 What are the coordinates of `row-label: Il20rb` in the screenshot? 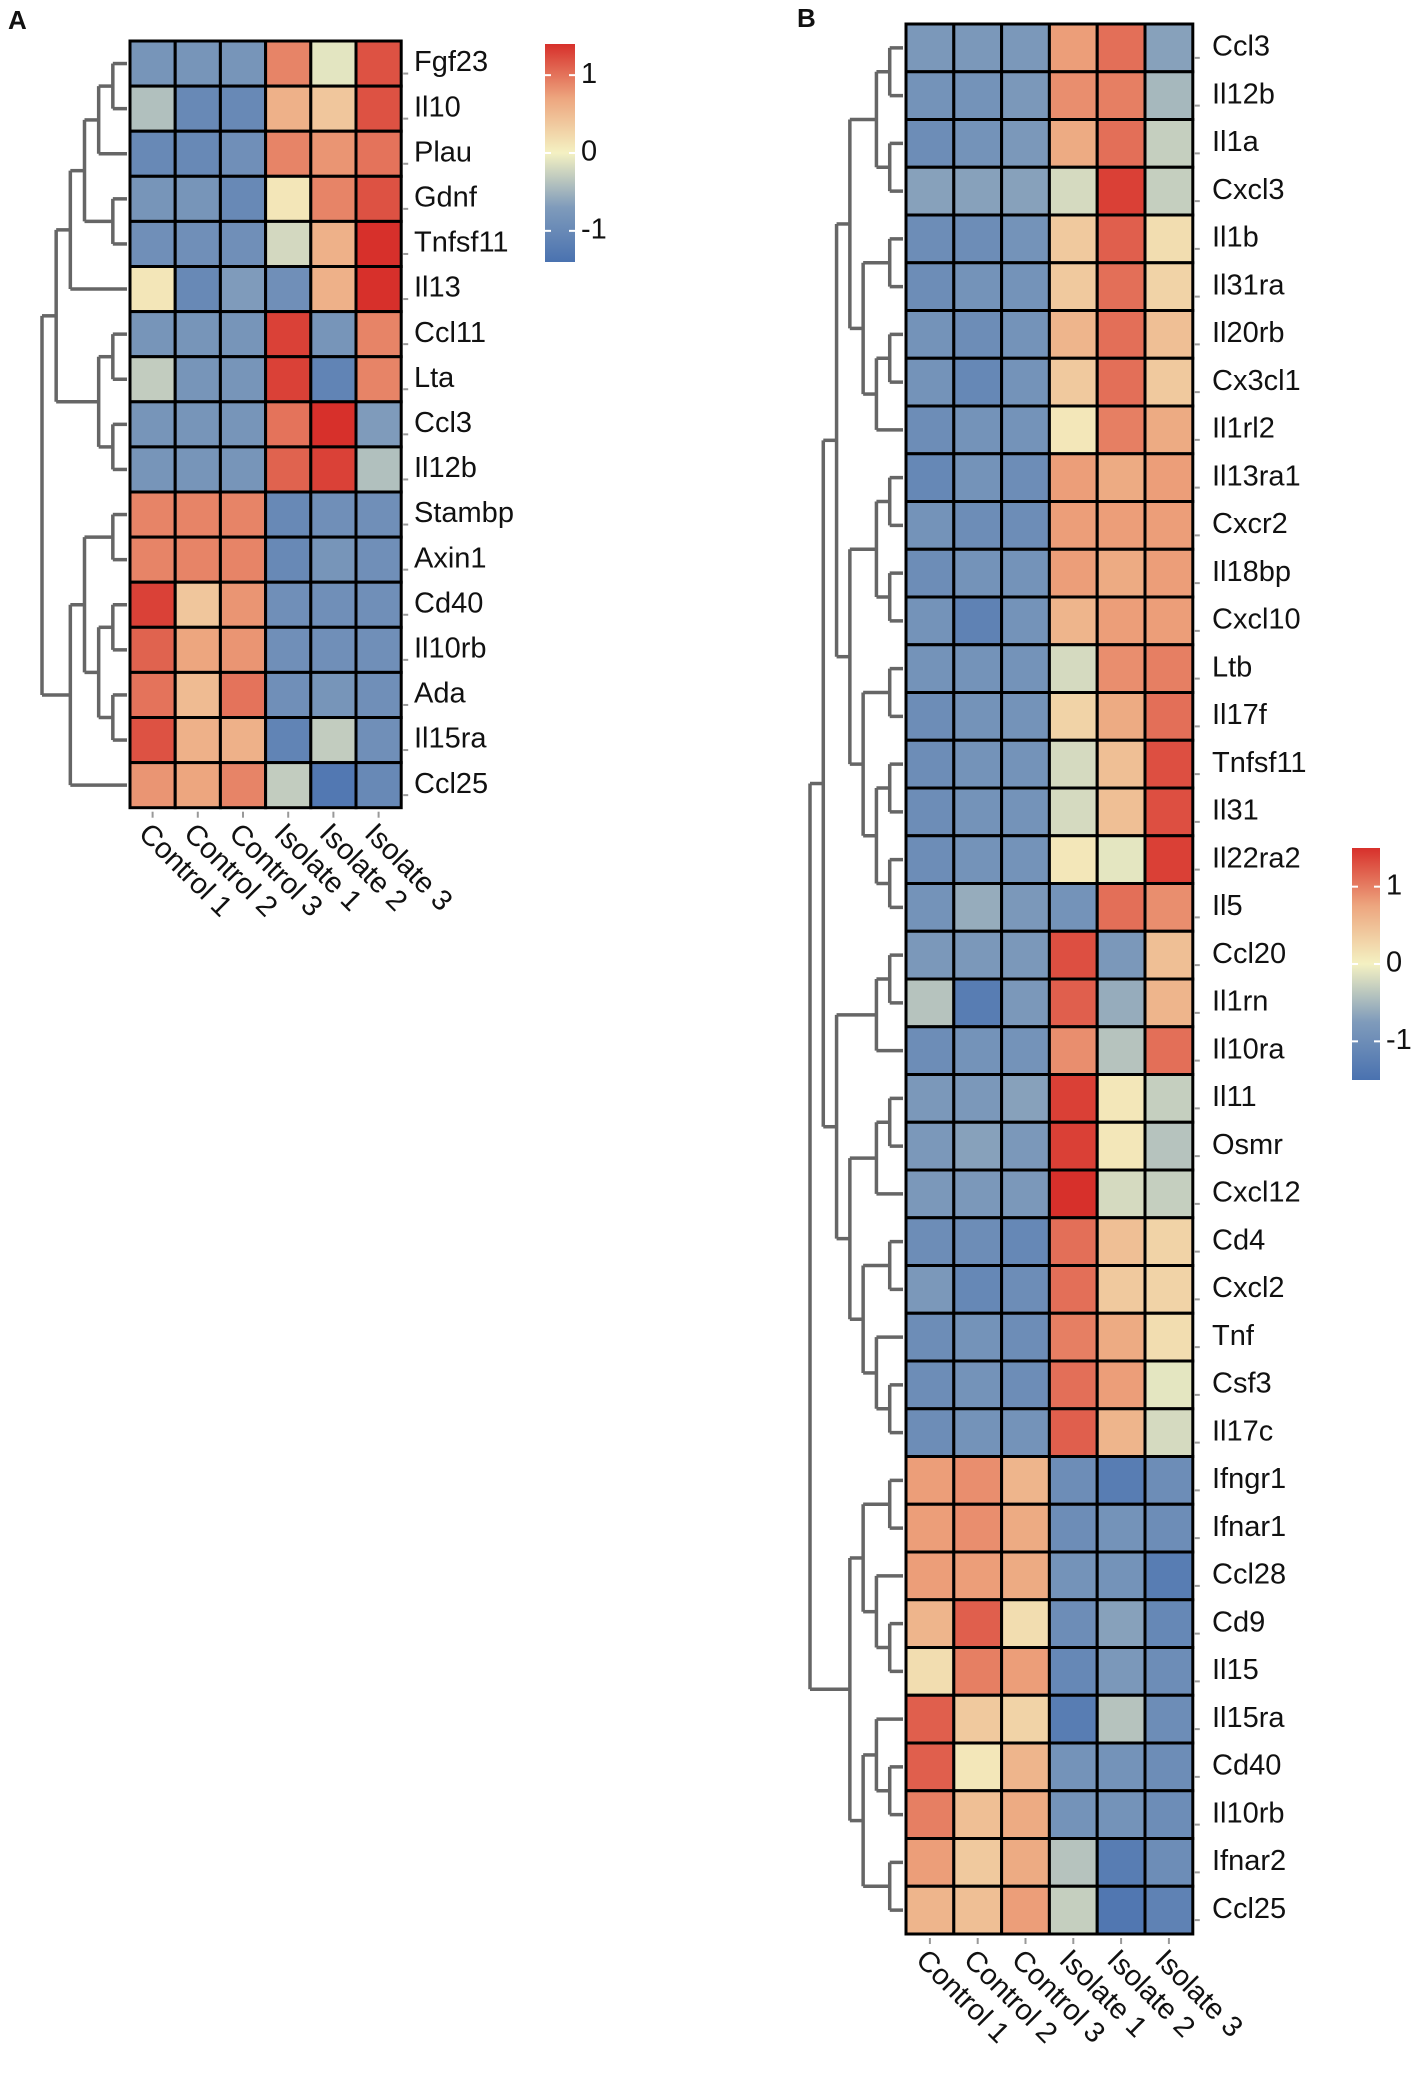 It's located at (1248, 333).